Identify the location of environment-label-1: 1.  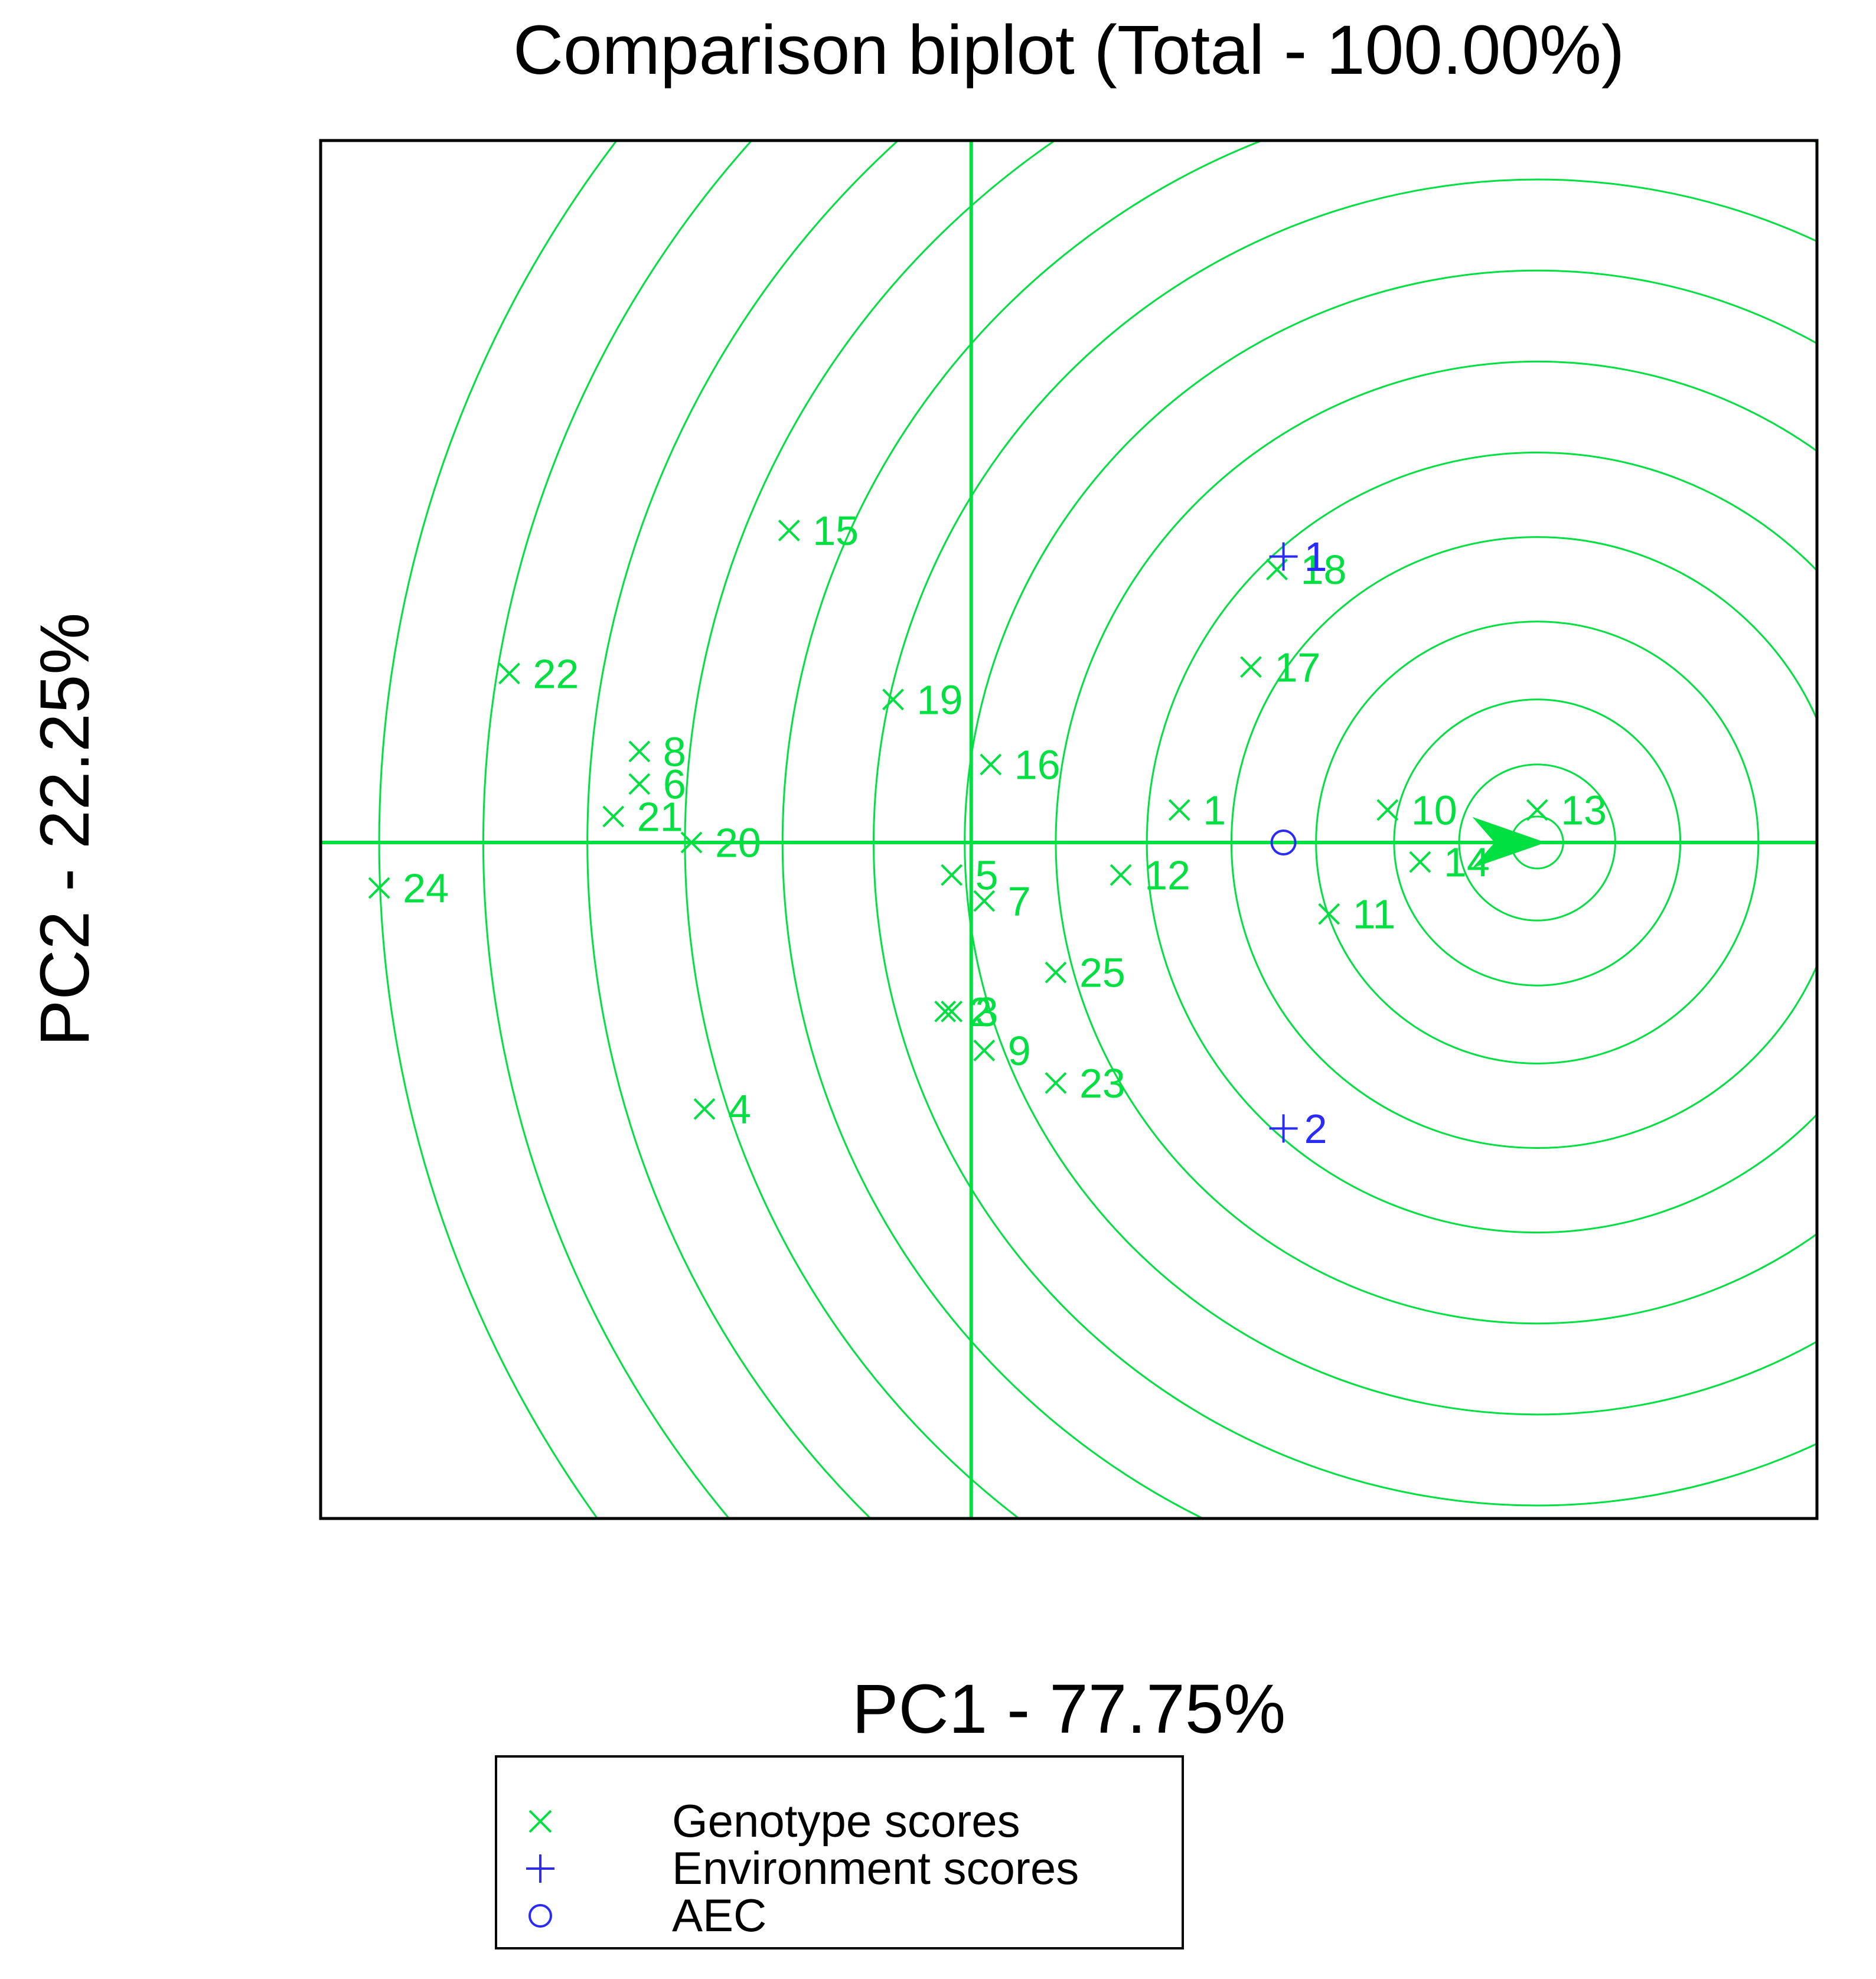
(1316, 557).